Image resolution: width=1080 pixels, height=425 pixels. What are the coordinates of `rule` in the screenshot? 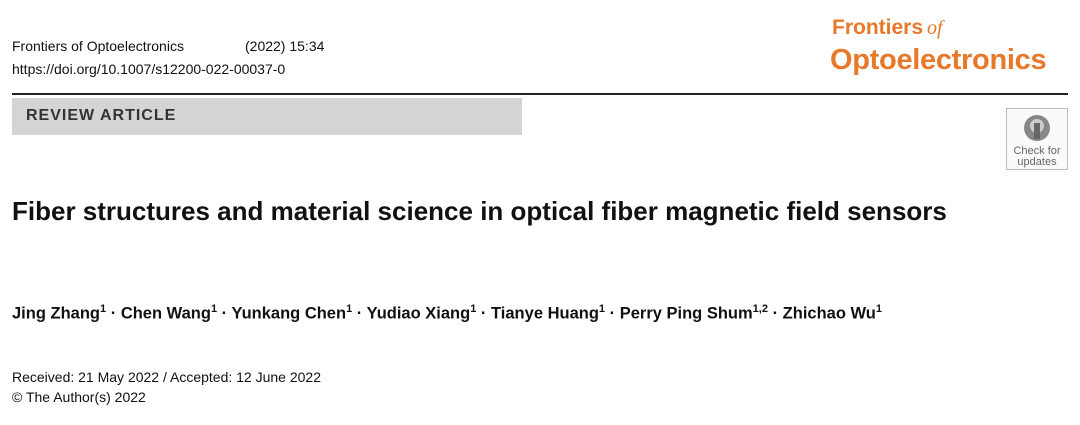 It's located at (540, 94).